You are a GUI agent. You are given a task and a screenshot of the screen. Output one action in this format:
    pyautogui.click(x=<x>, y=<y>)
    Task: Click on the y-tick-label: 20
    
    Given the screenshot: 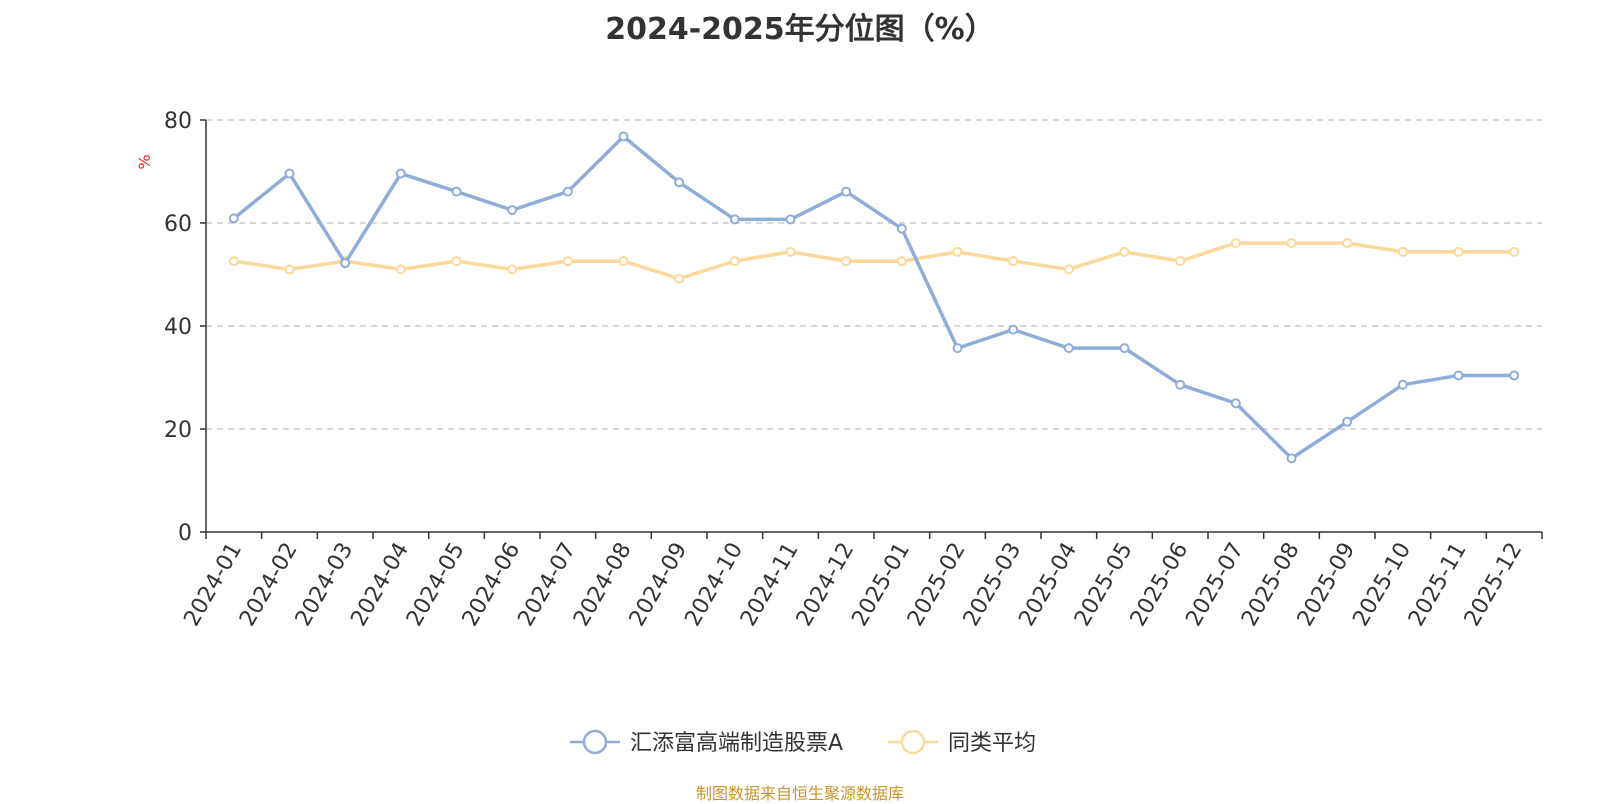 What is the action you would take?
    pyautogui.click(x=178, y=430)
    